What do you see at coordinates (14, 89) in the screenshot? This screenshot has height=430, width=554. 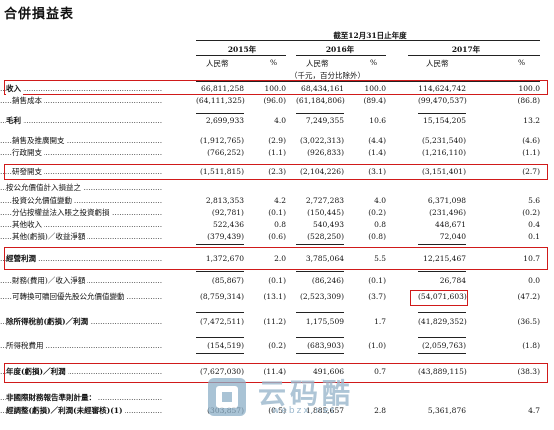 I see `row-label: 收入` at bounding box center [14, 89].